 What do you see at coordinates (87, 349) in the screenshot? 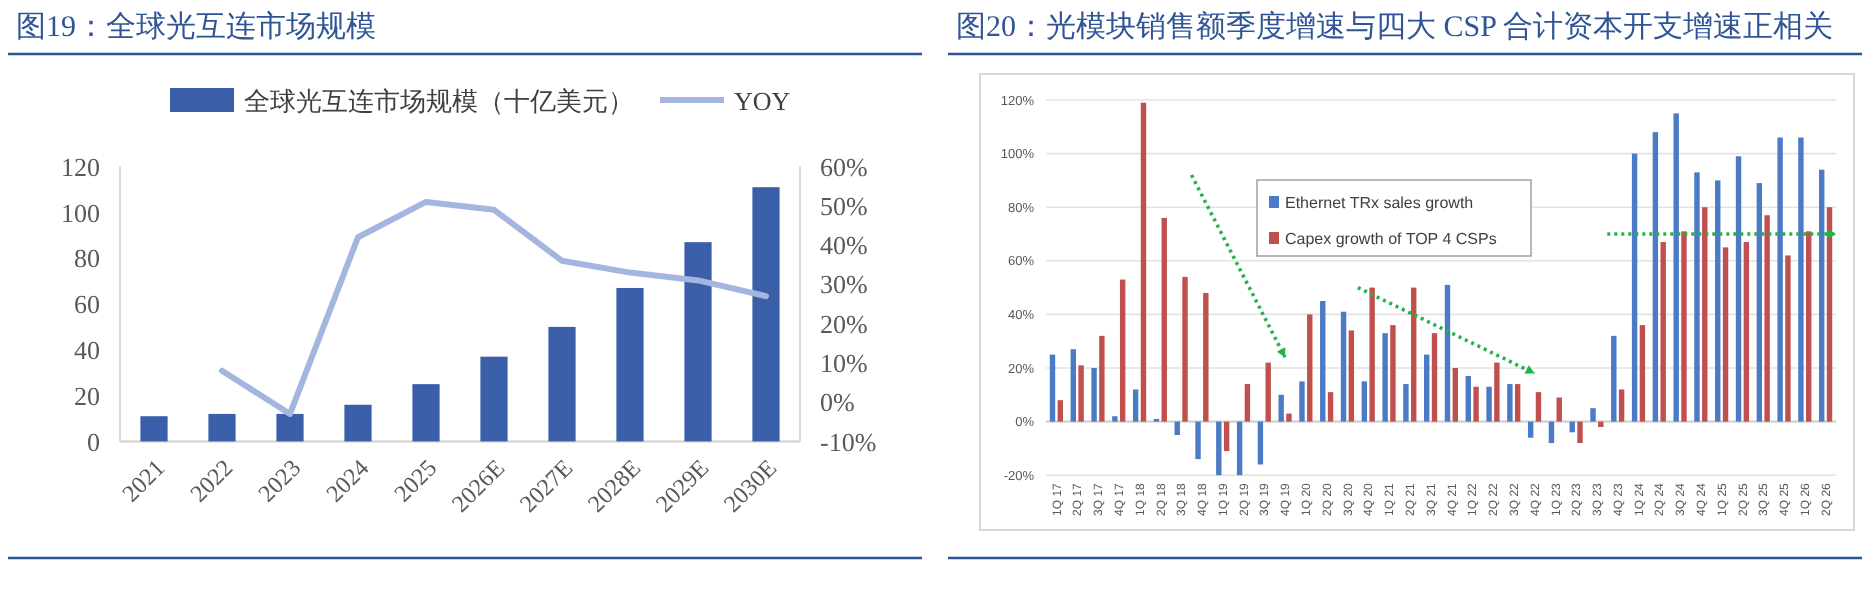
I see `y-tick-label: 40` at bounding box center [87, 349].